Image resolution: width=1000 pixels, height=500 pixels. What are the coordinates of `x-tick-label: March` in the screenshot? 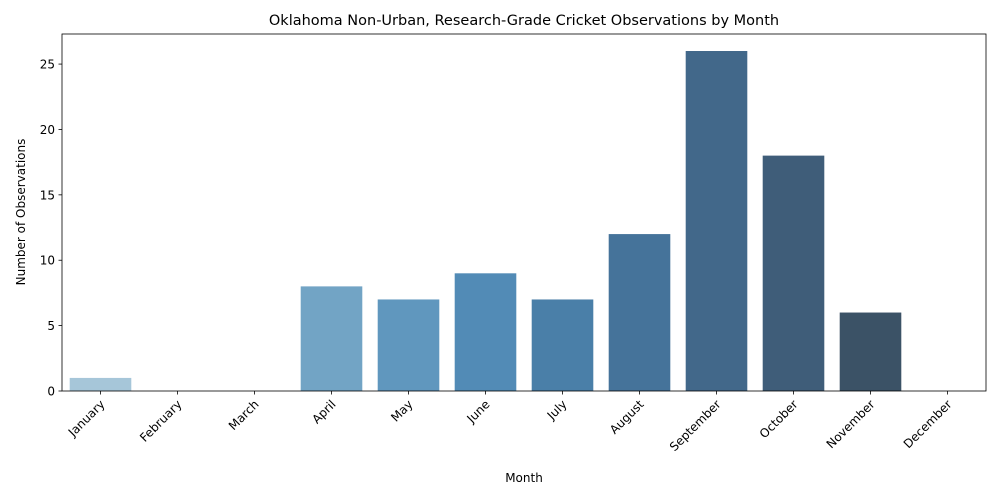 It's located at (244, 415).